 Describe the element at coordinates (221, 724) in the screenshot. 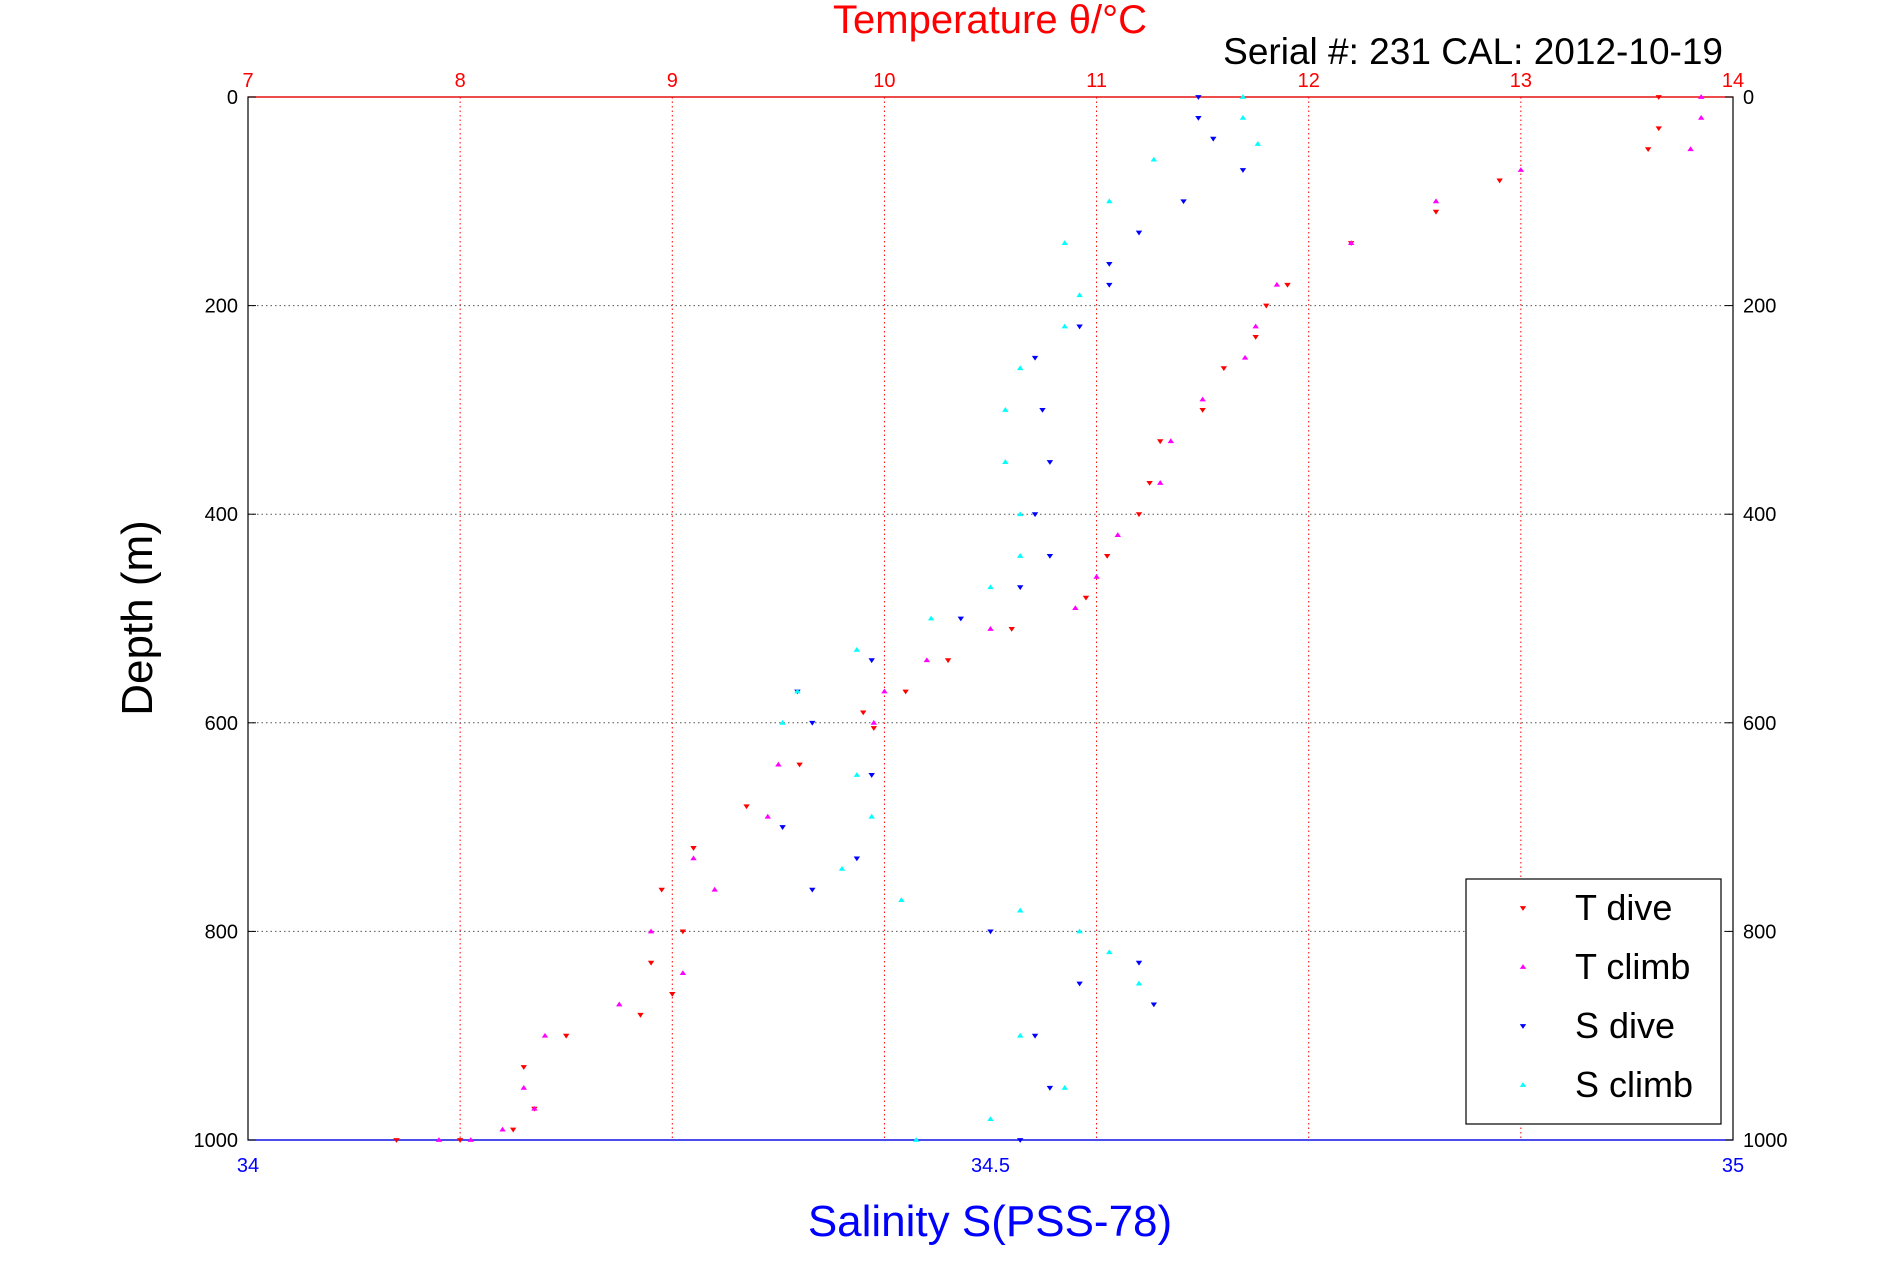

I see `depth-tick-label-left: 600` at that location.